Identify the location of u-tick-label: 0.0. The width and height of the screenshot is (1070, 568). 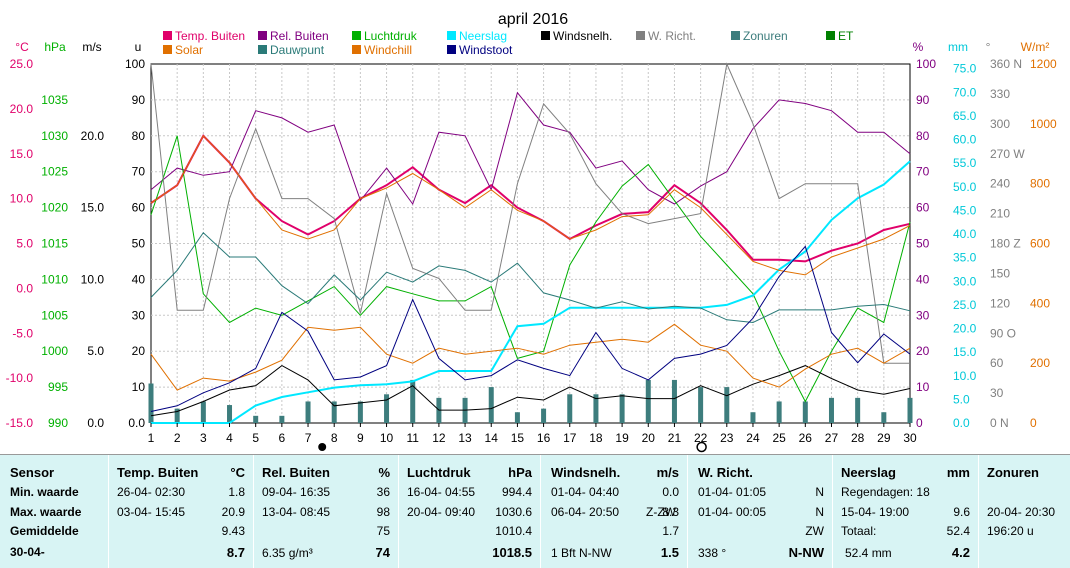
(136, 423).